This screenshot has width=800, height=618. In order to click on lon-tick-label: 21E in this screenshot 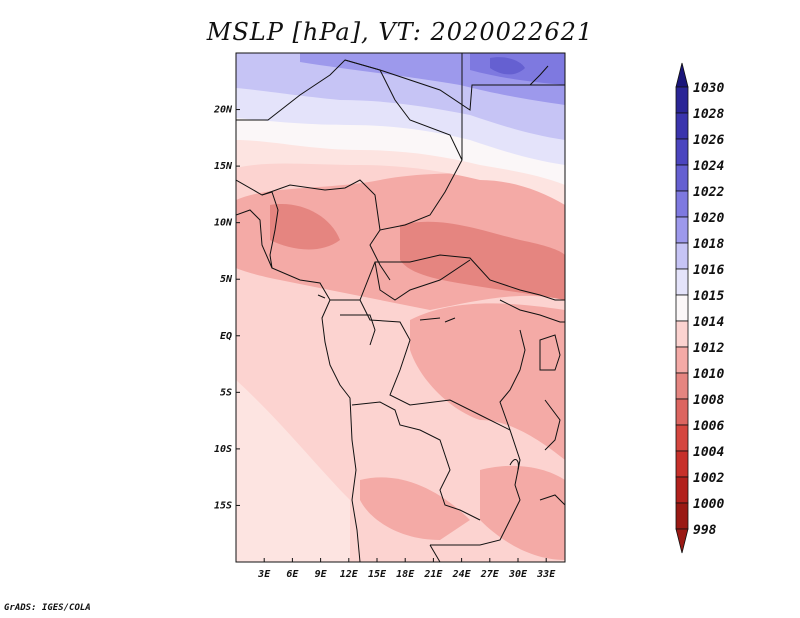, I will do `click(433, 574)`.